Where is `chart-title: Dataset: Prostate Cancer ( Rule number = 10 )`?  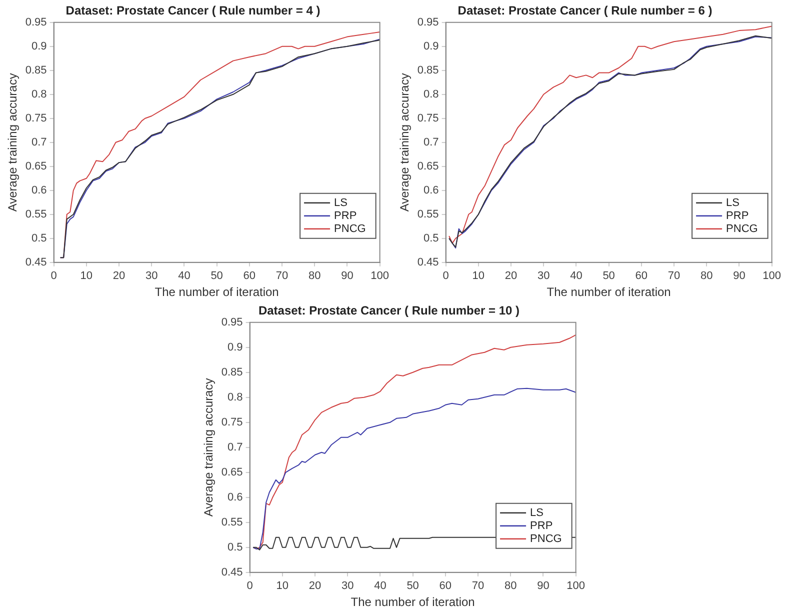
chart-title: Dataset: Prostate Cancer ( Rule number = 10 ) is located at coordinates (389, 311).